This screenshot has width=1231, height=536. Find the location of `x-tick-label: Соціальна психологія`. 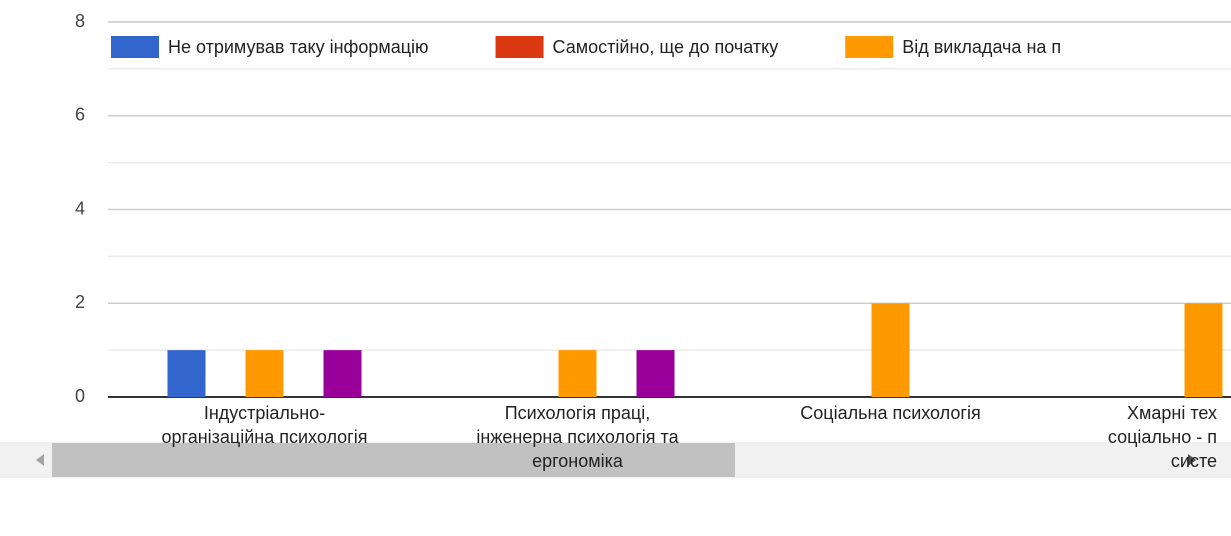

x-tick-label: Соціальна психологія is located at coordinates (890, 413).